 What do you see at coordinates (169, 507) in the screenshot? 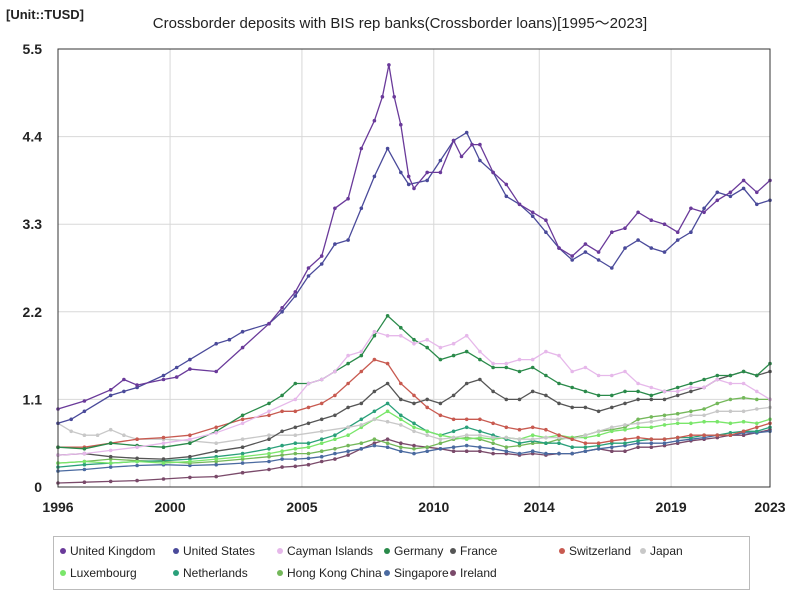
I see `x-tick-label: 2000` at bounding box center [169, 507].